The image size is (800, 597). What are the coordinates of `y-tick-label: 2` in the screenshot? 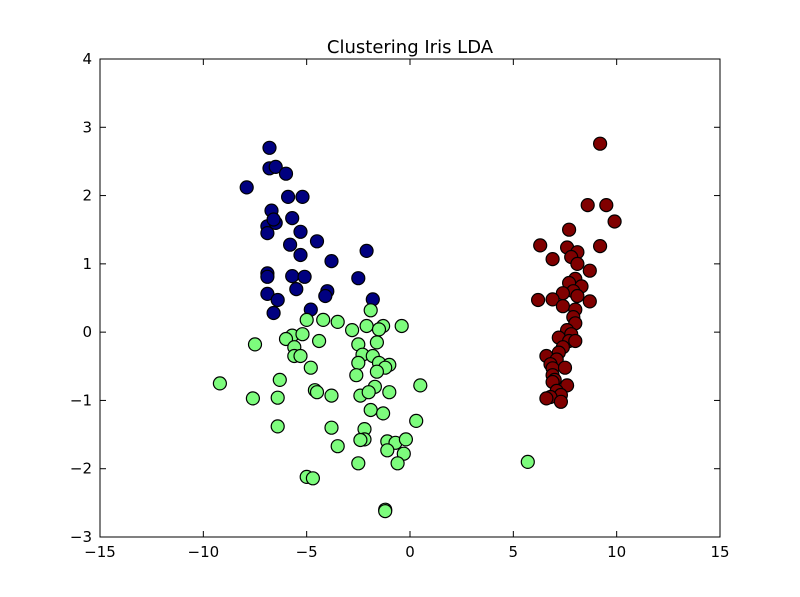 It's located at (87, 196).